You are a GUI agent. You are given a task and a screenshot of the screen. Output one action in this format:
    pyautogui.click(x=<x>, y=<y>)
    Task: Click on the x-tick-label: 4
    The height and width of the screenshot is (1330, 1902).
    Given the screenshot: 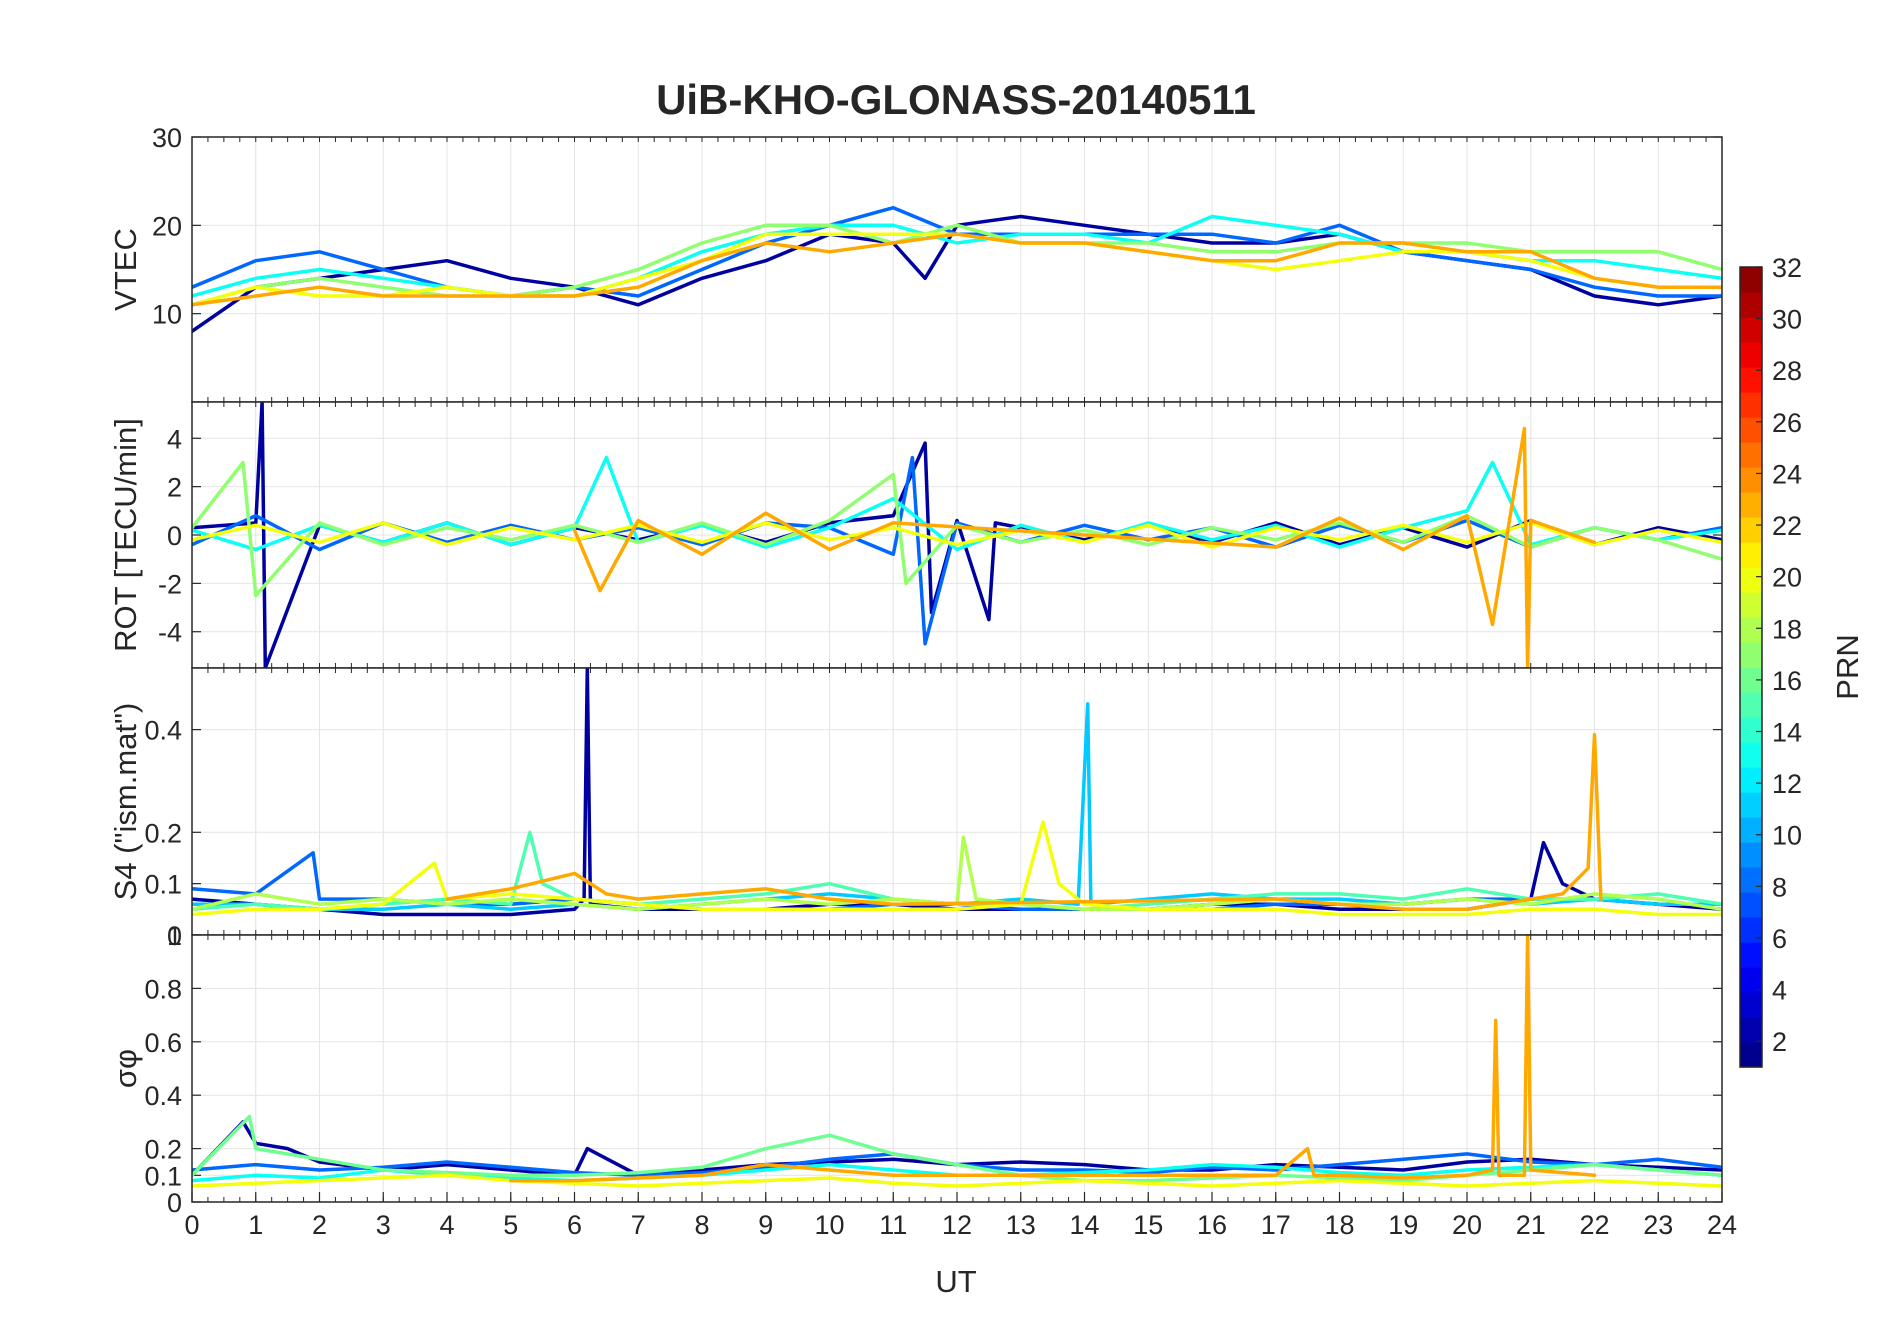 What is the action you would take?
    pyautogui.click(x=446, y=1225)
    